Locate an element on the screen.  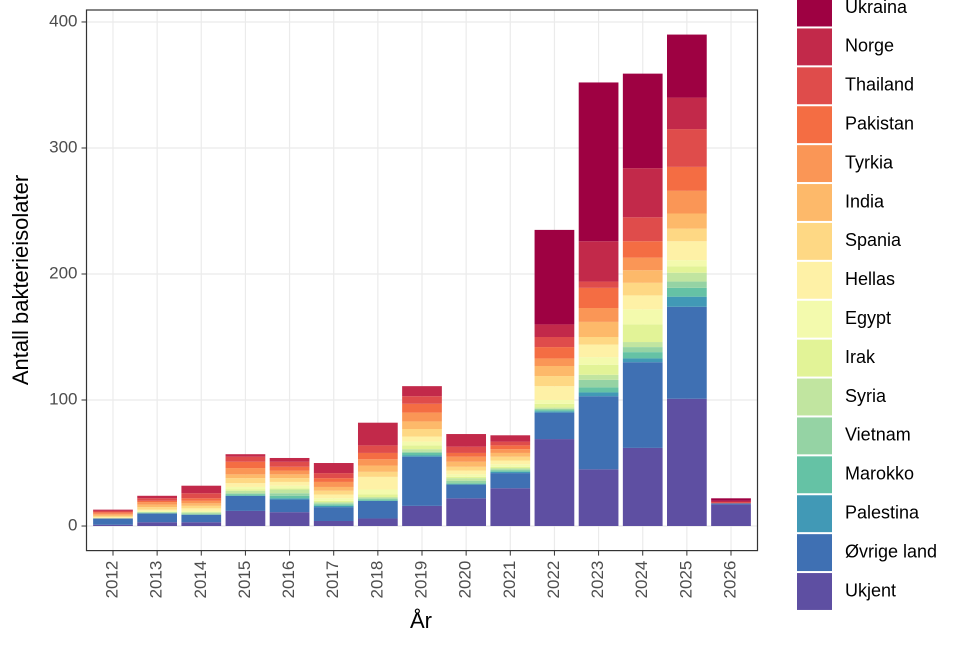
legend-label: Ukjent is located at coordinates (870, 590).